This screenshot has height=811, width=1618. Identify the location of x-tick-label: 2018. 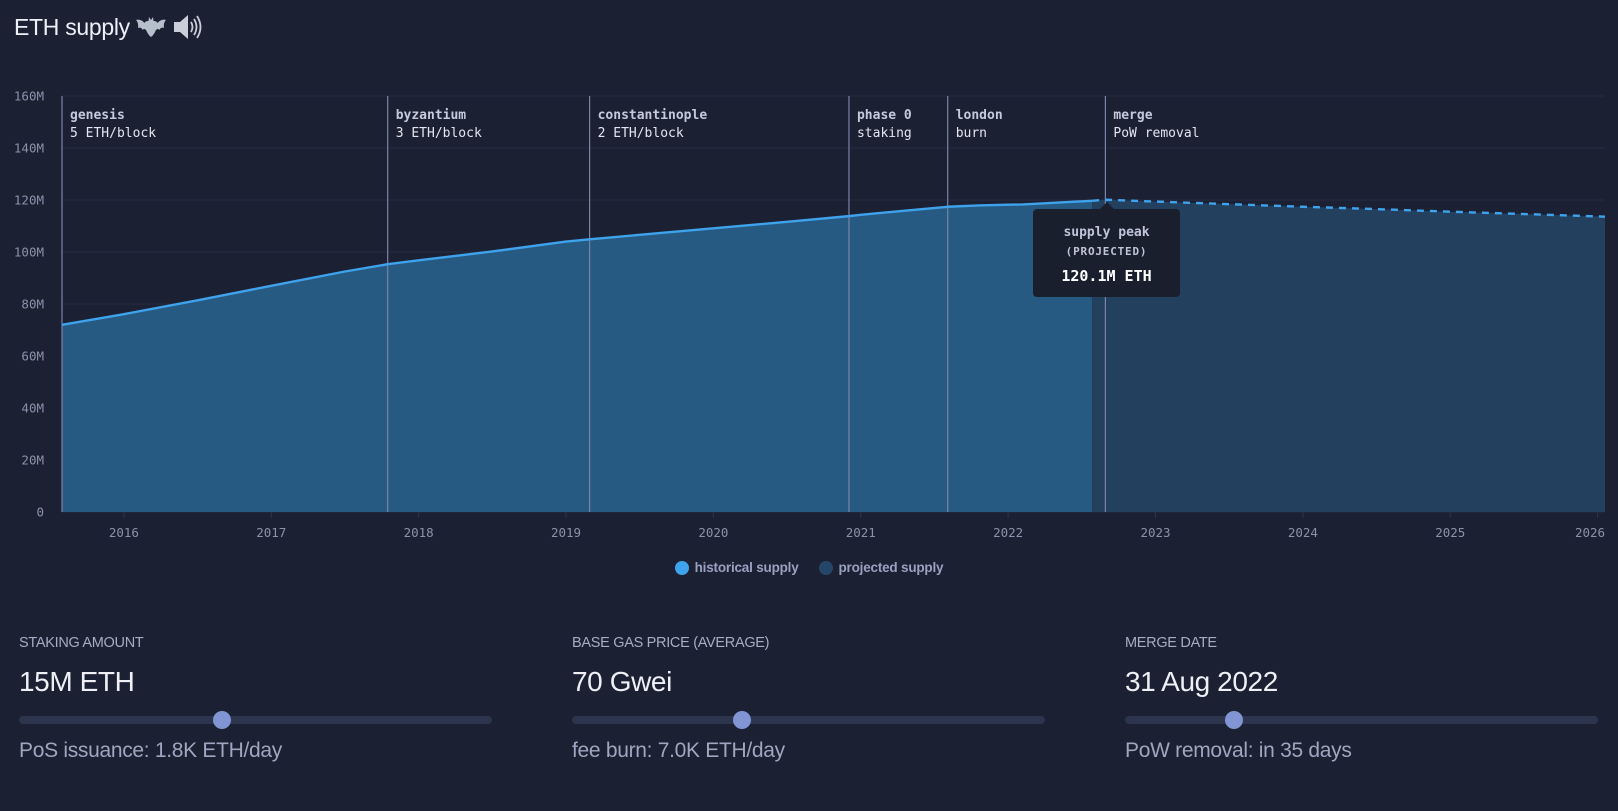
(419, 532).